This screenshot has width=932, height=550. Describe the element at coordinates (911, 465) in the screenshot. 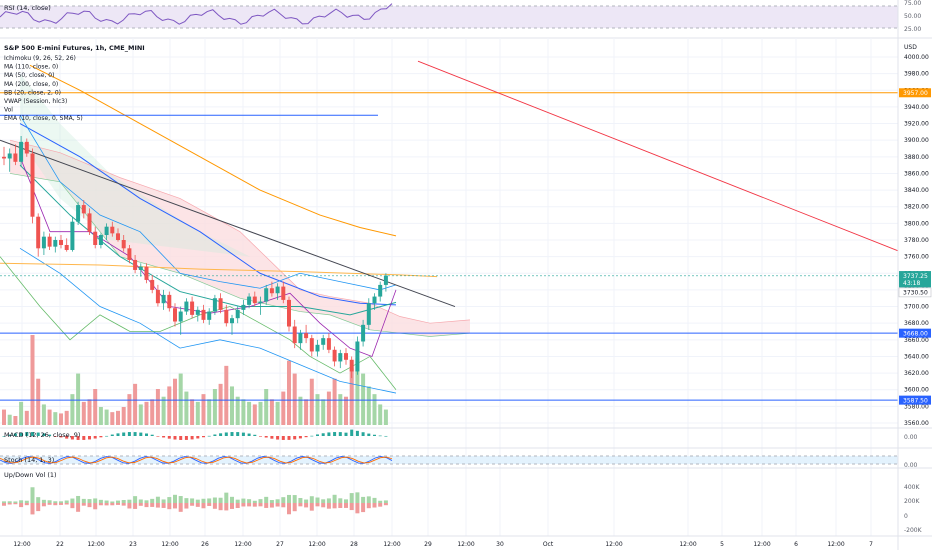

I see `stoch-axis-label: 0.00` at that location.